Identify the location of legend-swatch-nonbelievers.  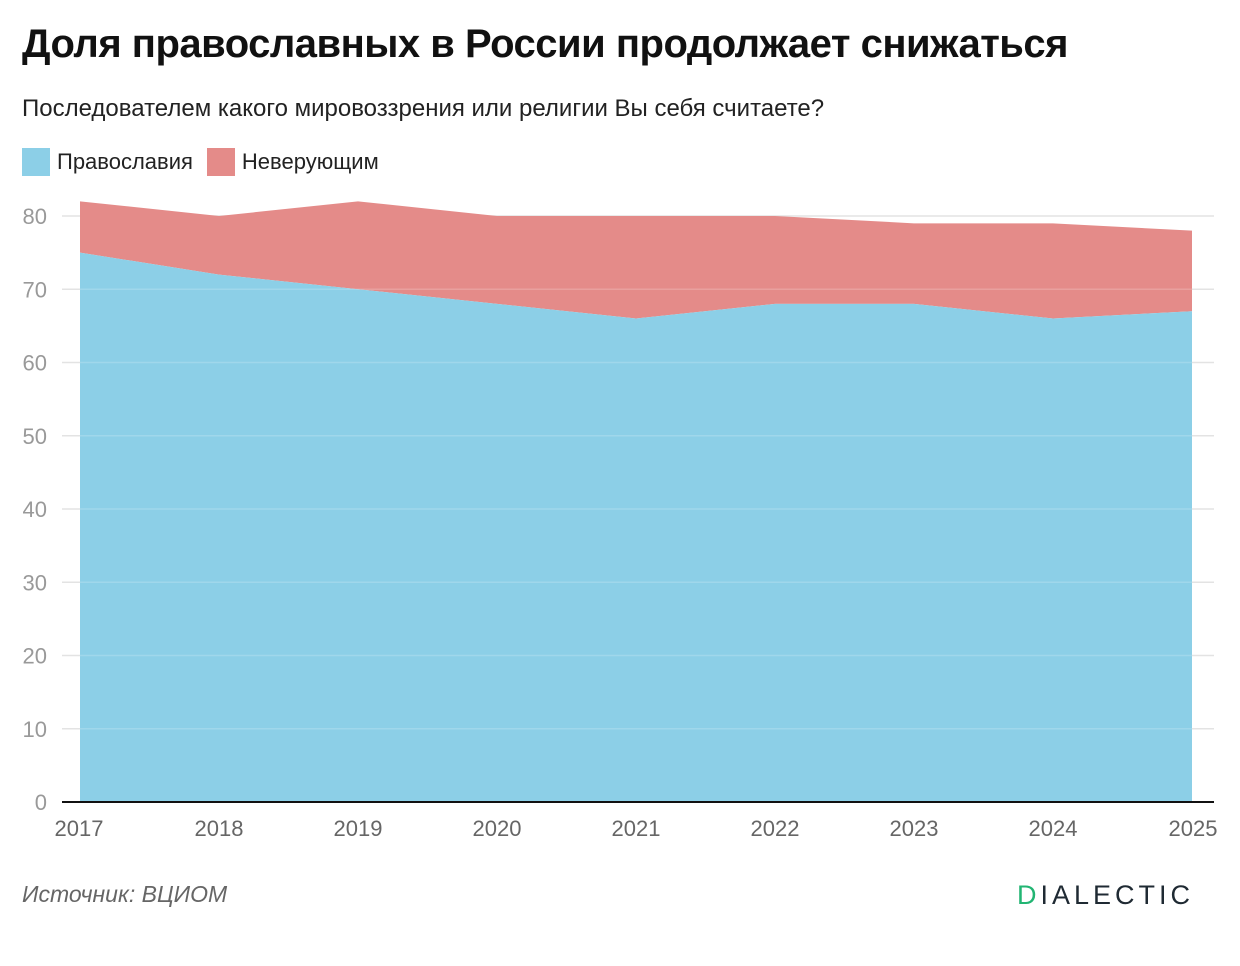
(220, 162).